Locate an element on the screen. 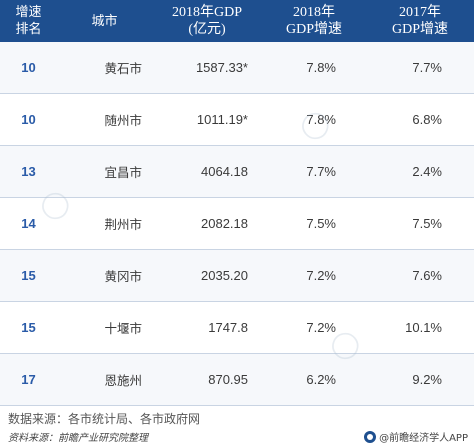  gdp-cell: 1011.19* is located at coordinates (222, 119).